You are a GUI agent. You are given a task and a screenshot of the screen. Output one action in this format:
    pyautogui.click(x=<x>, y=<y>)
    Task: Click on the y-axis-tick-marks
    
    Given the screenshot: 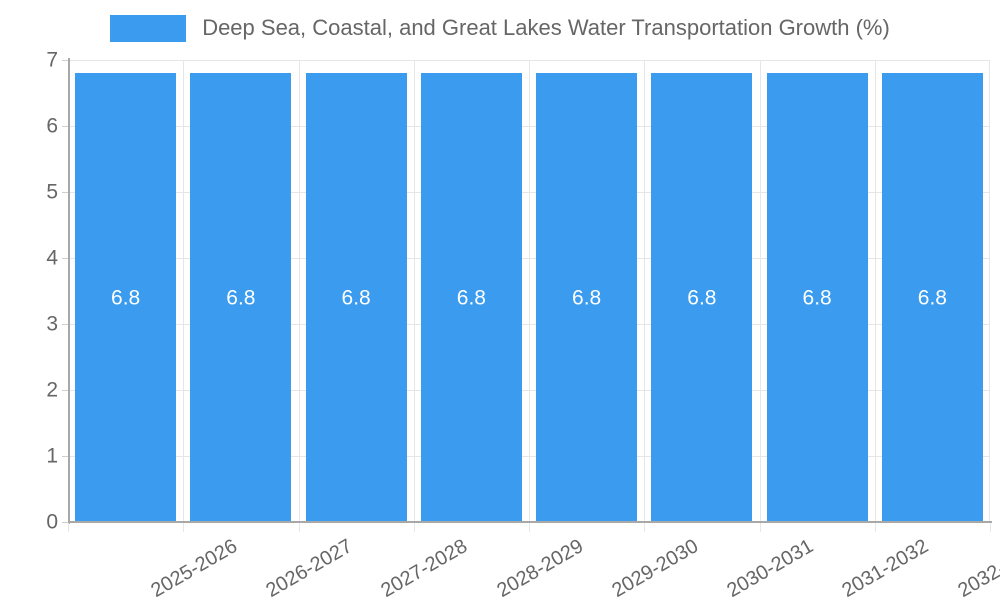 What is the action you would take?
    pyautogui.click(x=34, y=291)
    